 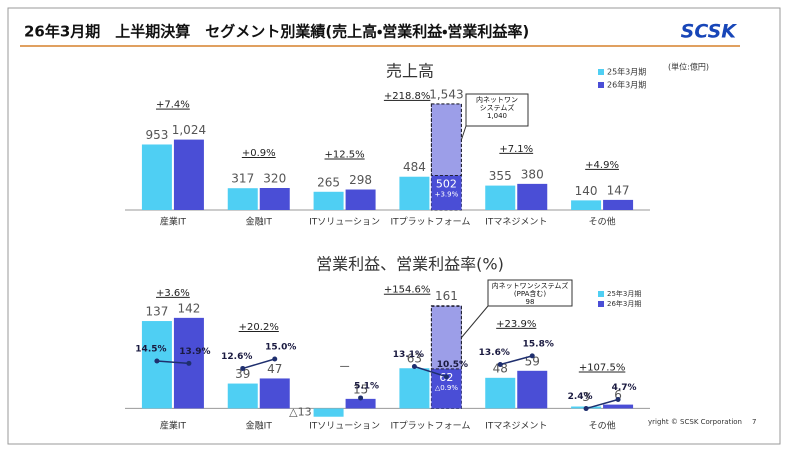 What do you see at coordinates (194, 352) in the screenshot?
I see `margin-label: 13.9%` at bounding box center [194, 352].